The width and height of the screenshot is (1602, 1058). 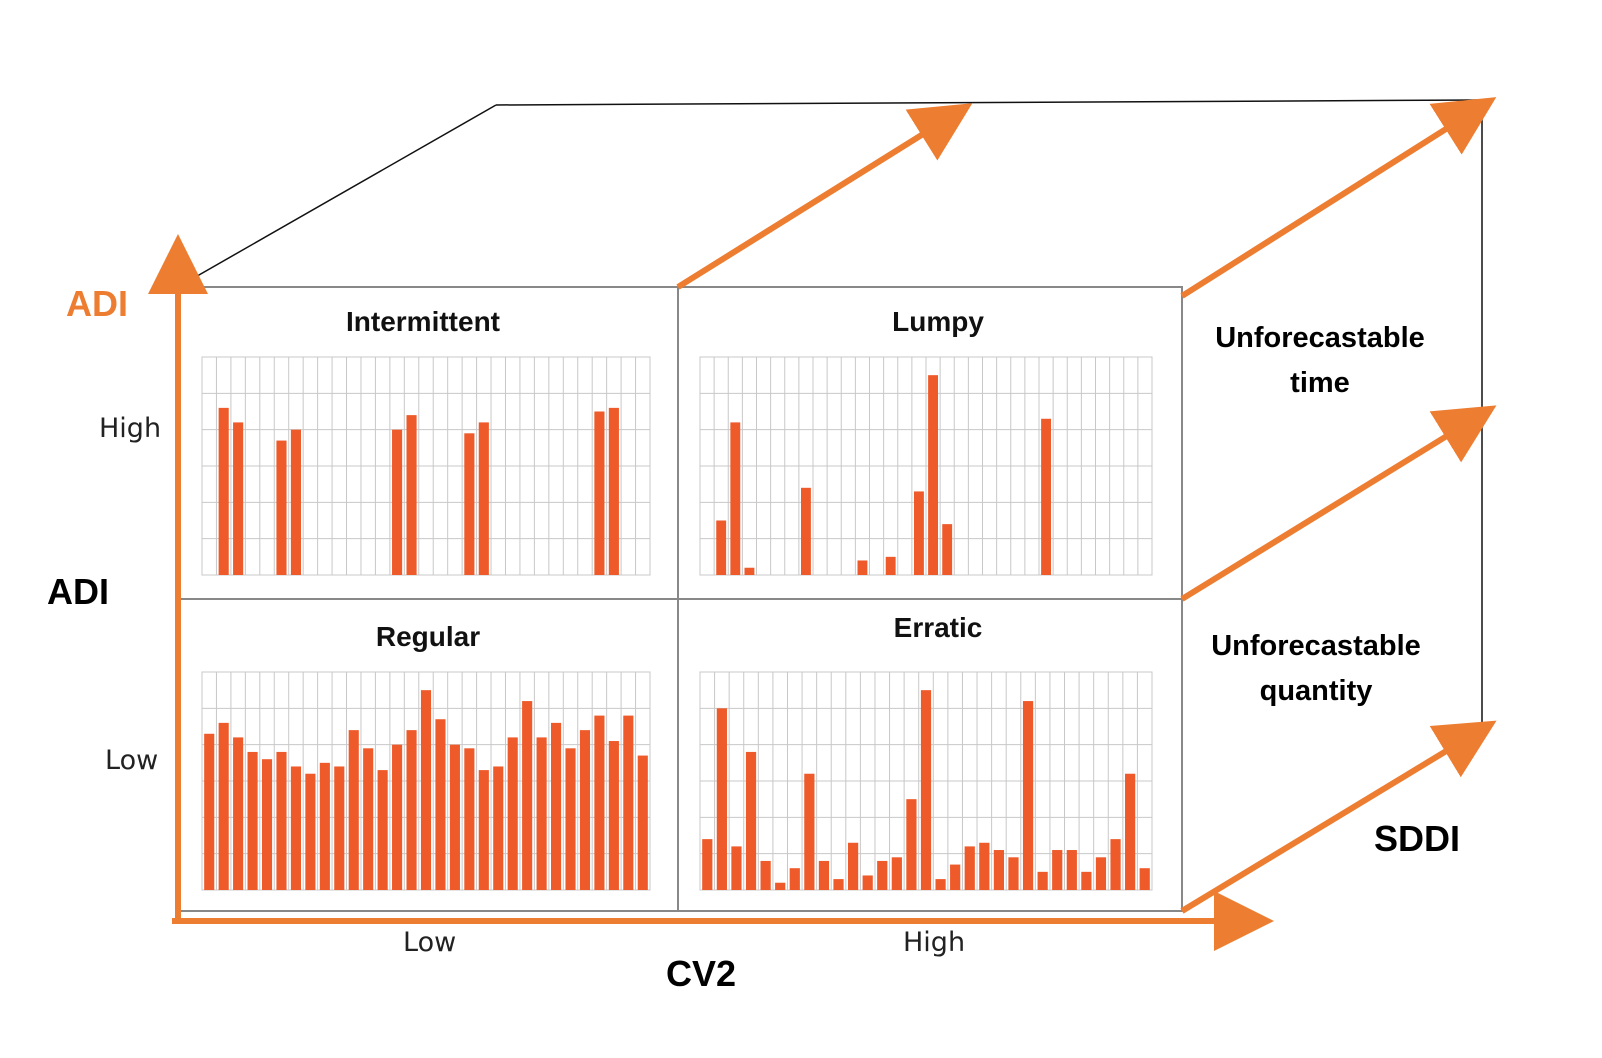 I want to click on depth-arrow-middle-right, so click(x=1338, y=503).